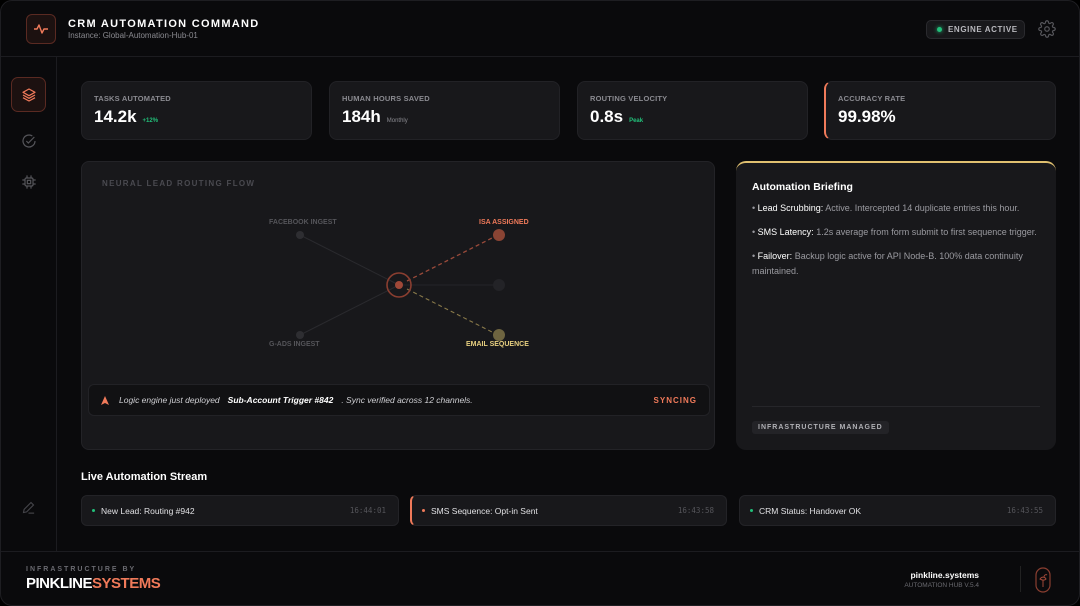 The width and height of the screenshot is (1080, 606). Describe the element at coordinates (872, 98) in the screenshot. I see `stat-label: ACCURACY RATE` at that location.